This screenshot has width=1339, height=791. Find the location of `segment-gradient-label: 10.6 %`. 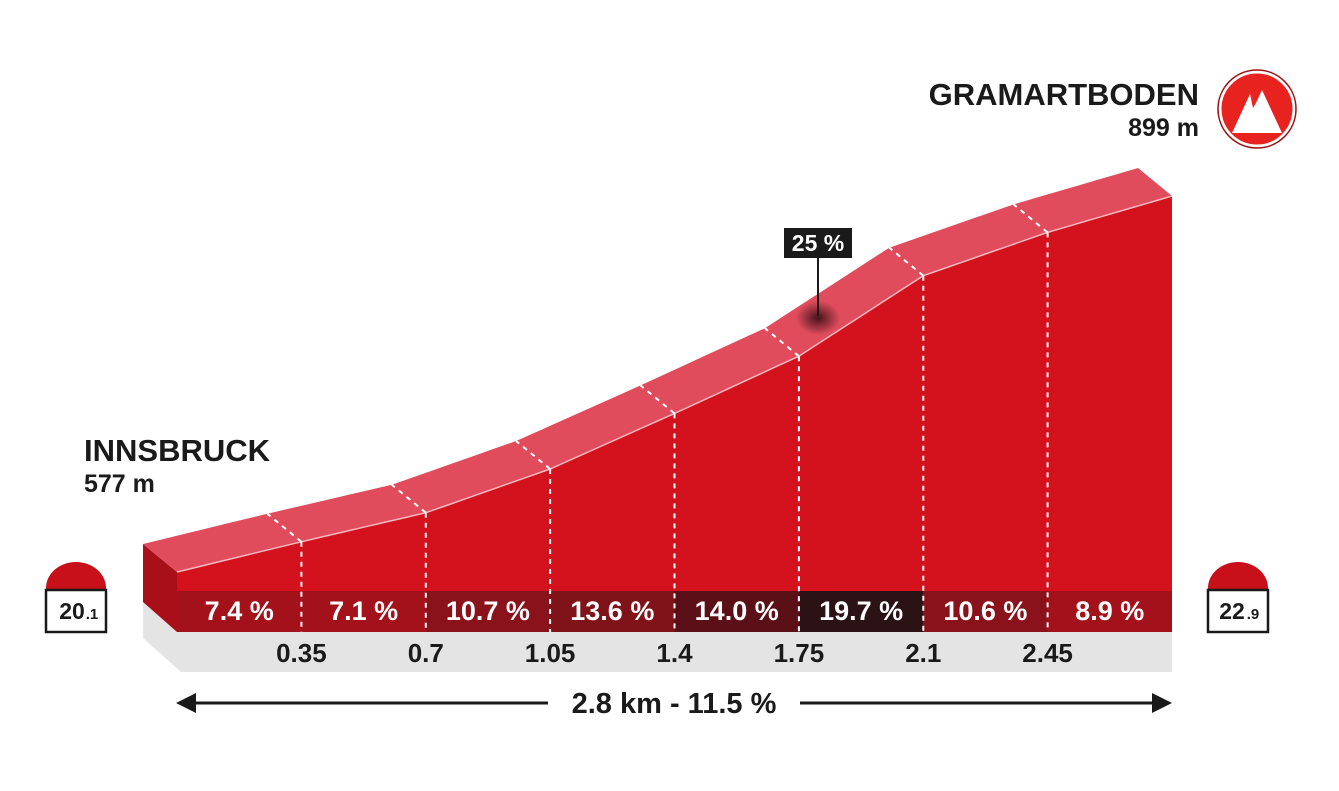

segment-gradient-label: 10.6 % is located at coordinates (985, 611).